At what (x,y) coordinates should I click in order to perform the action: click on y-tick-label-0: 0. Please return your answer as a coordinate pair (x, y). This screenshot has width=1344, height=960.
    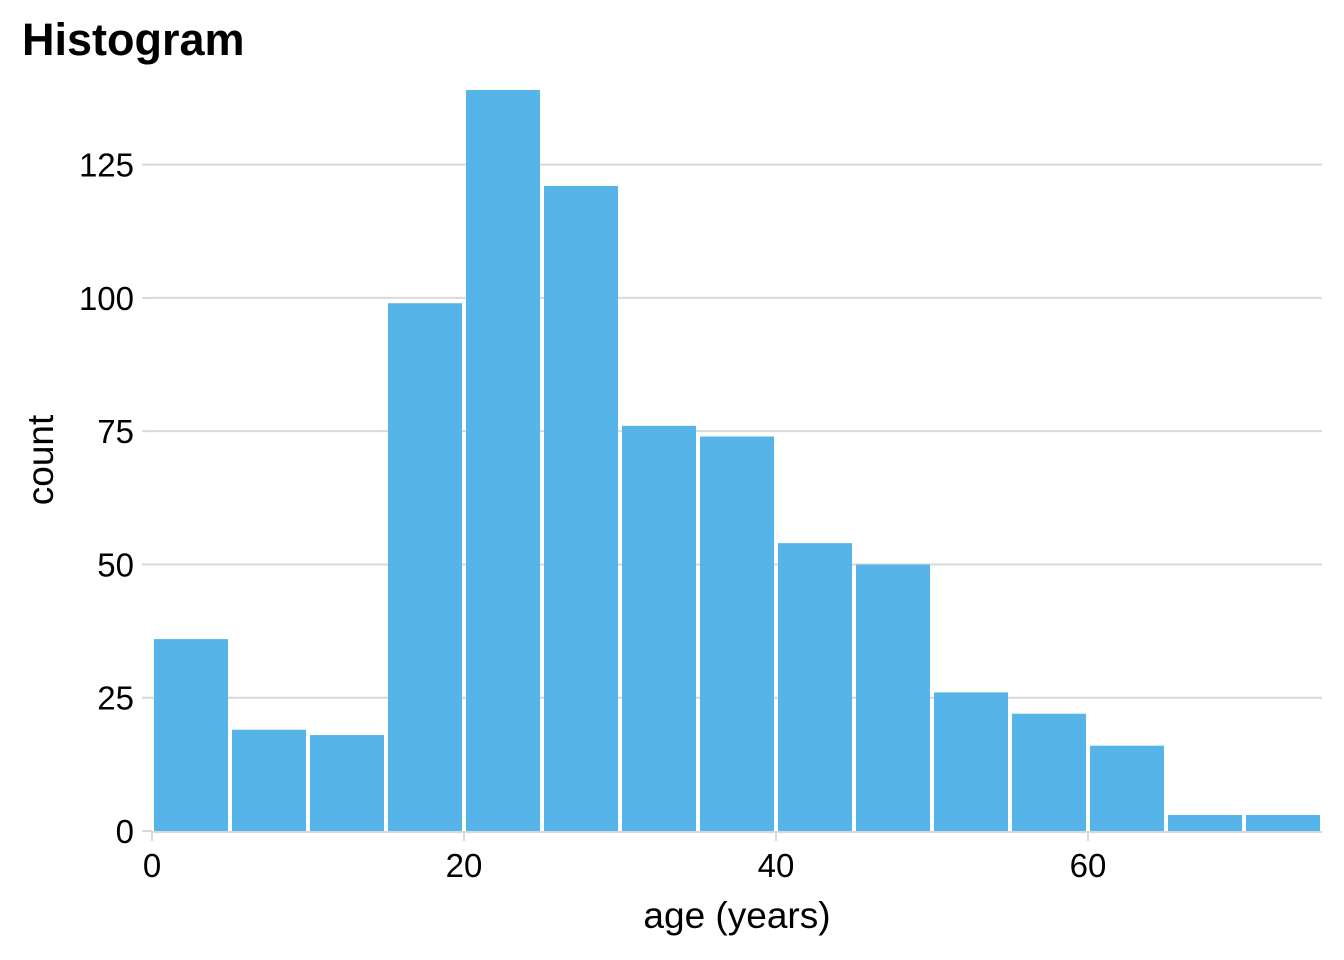
    Looking at the image, I should click on (125, 831).